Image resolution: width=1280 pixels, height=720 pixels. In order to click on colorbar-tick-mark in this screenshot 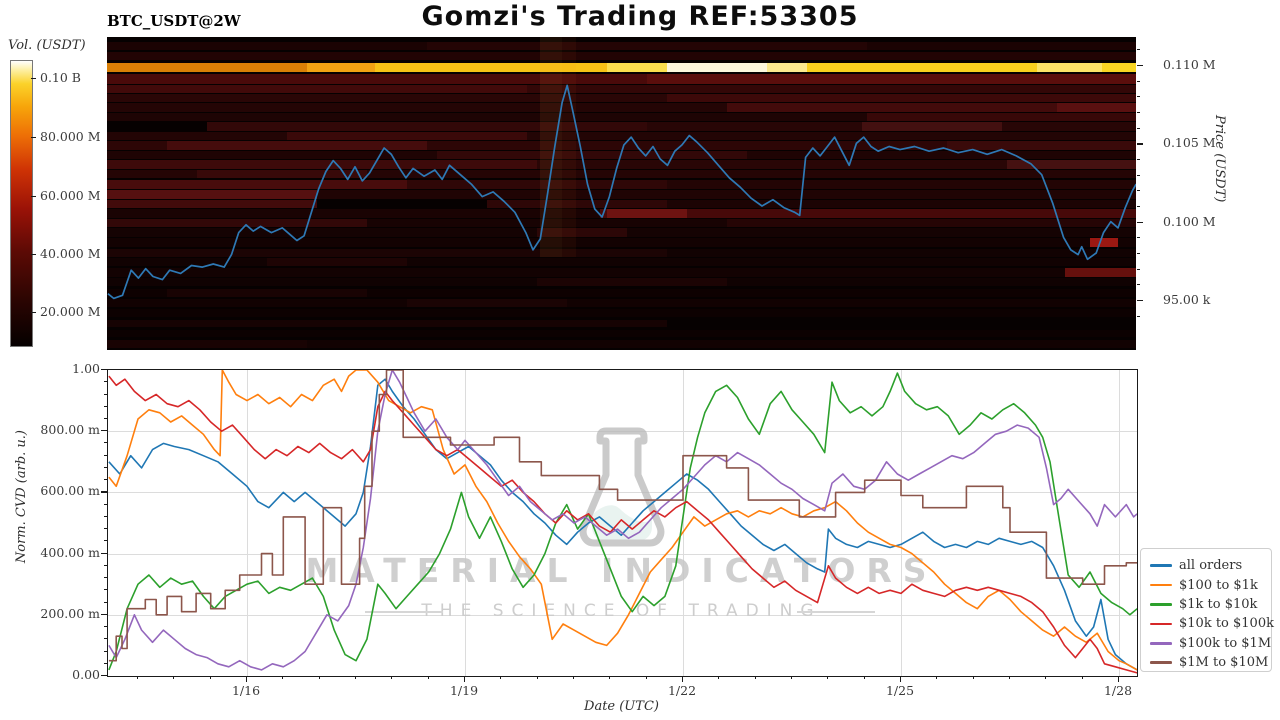, I will do `click(33, 79)`.